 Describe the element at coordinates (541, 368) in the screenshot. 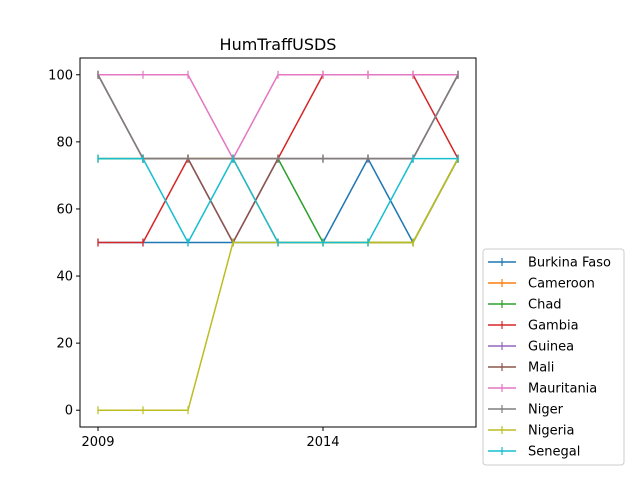

I see `legend-label: Mali` at that location.